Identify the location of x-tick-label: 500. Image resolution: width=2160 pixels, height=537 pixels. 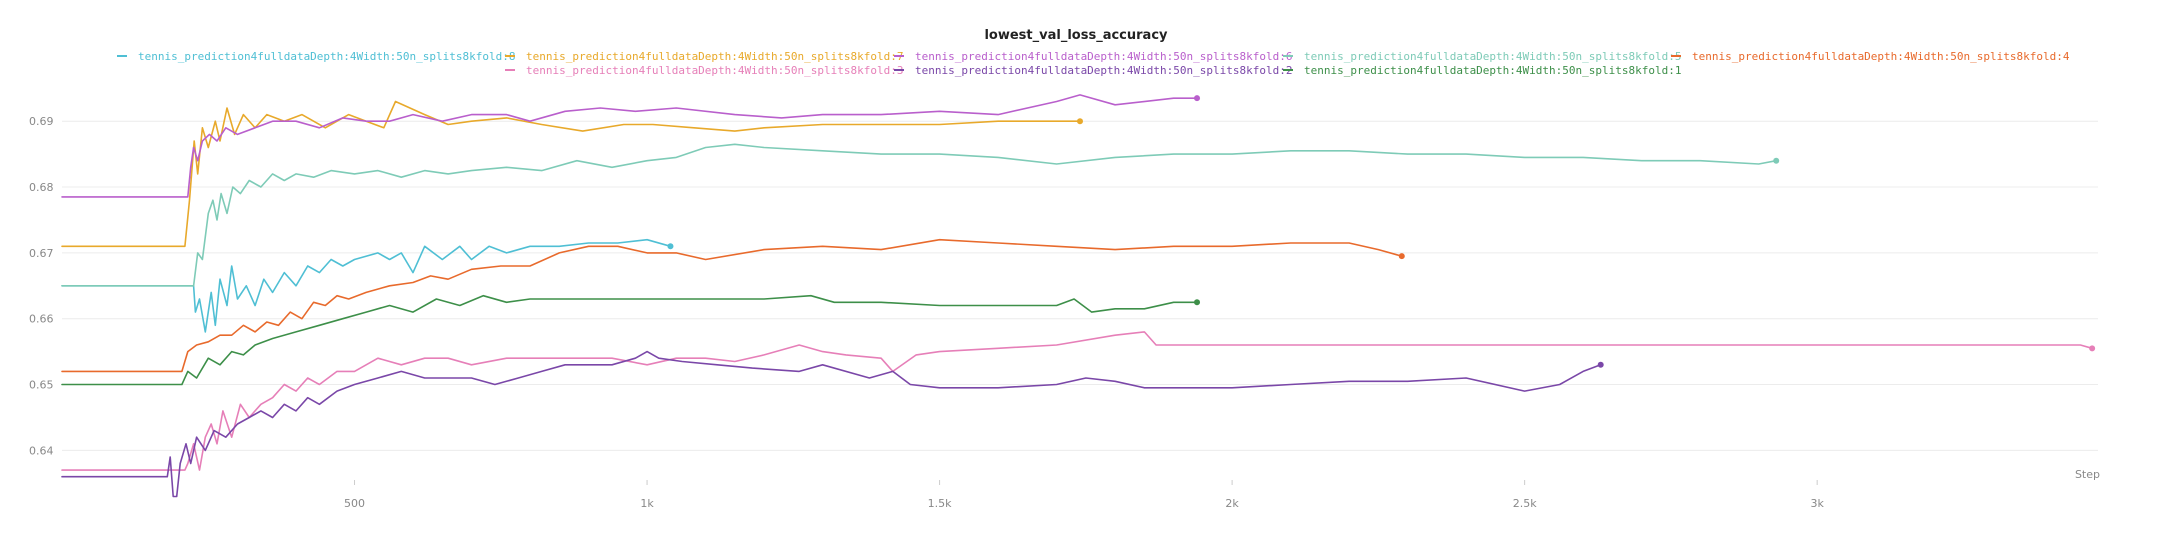
(354, 503).